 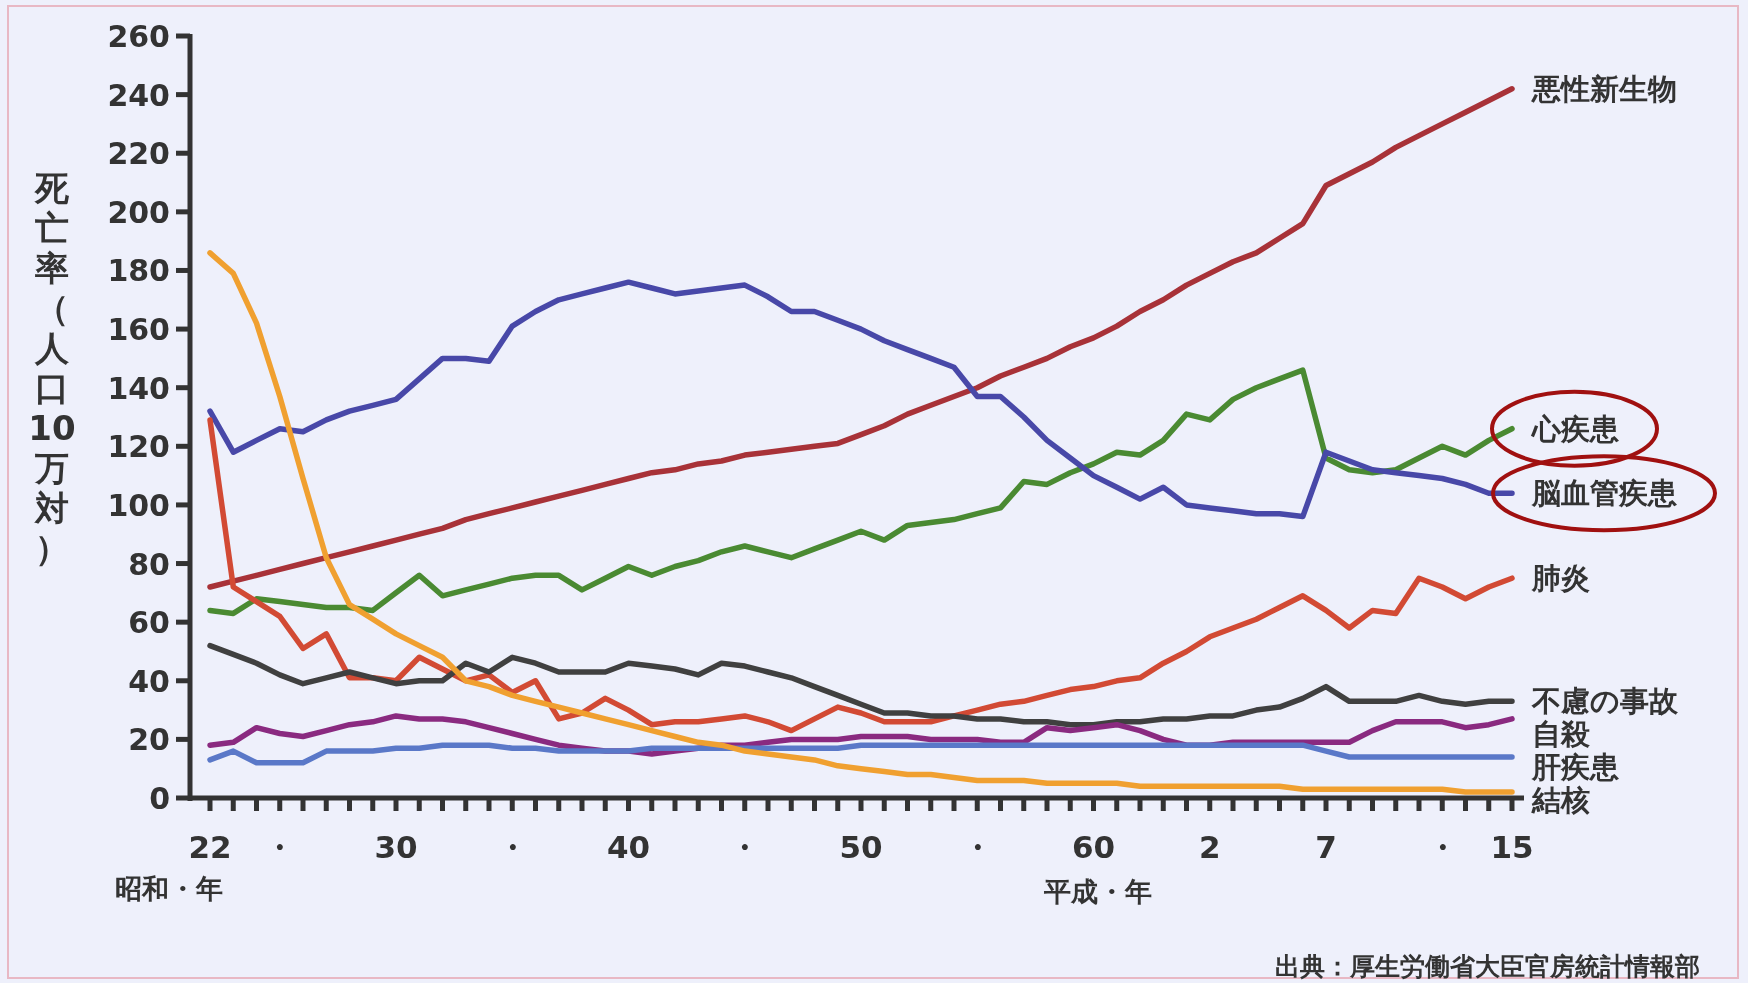 I want to click on x-tick-label: 22, so click(x=210, y=847).